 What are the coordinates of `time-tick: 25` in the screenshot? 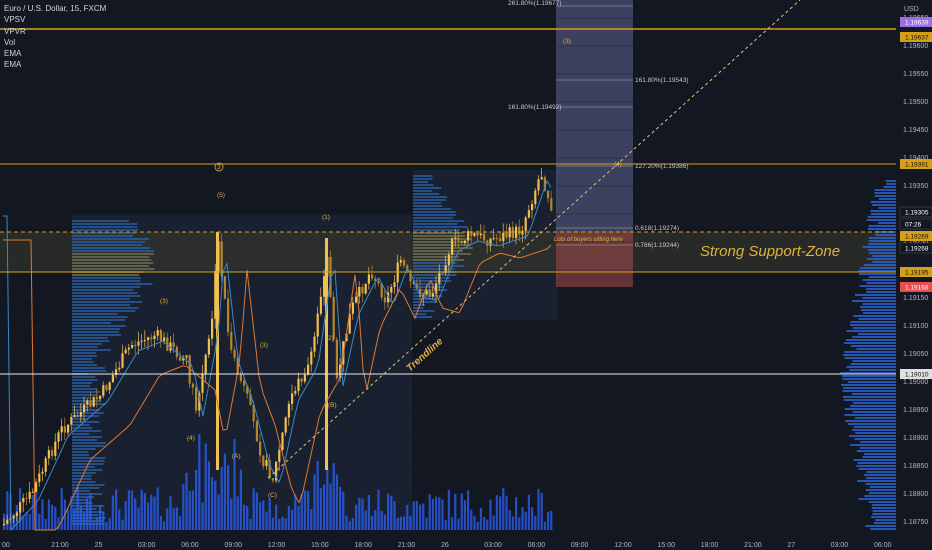 It's located at (99, 545).